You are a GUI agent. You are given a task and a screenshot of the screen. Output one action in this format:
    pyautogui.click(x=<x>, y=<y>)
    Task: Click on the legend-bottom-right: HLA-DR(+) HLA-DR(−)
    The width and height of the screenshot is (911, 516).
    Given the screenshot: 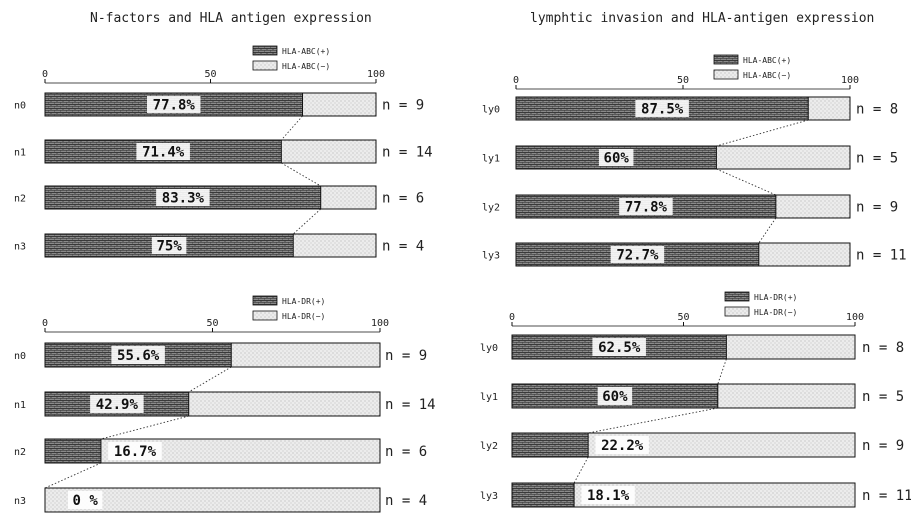 What is the action you would take?
    pyautogui.click(x=760, y=304)
    